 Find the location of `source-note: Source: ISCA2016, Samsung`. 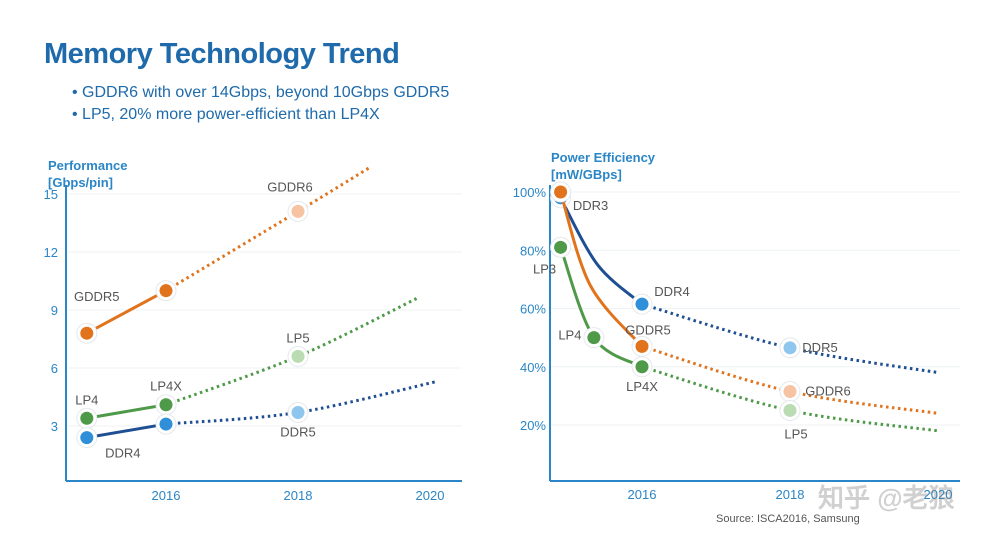

source-note: Source: ISCA2016, Samsung is located at coordinates (788, 519).